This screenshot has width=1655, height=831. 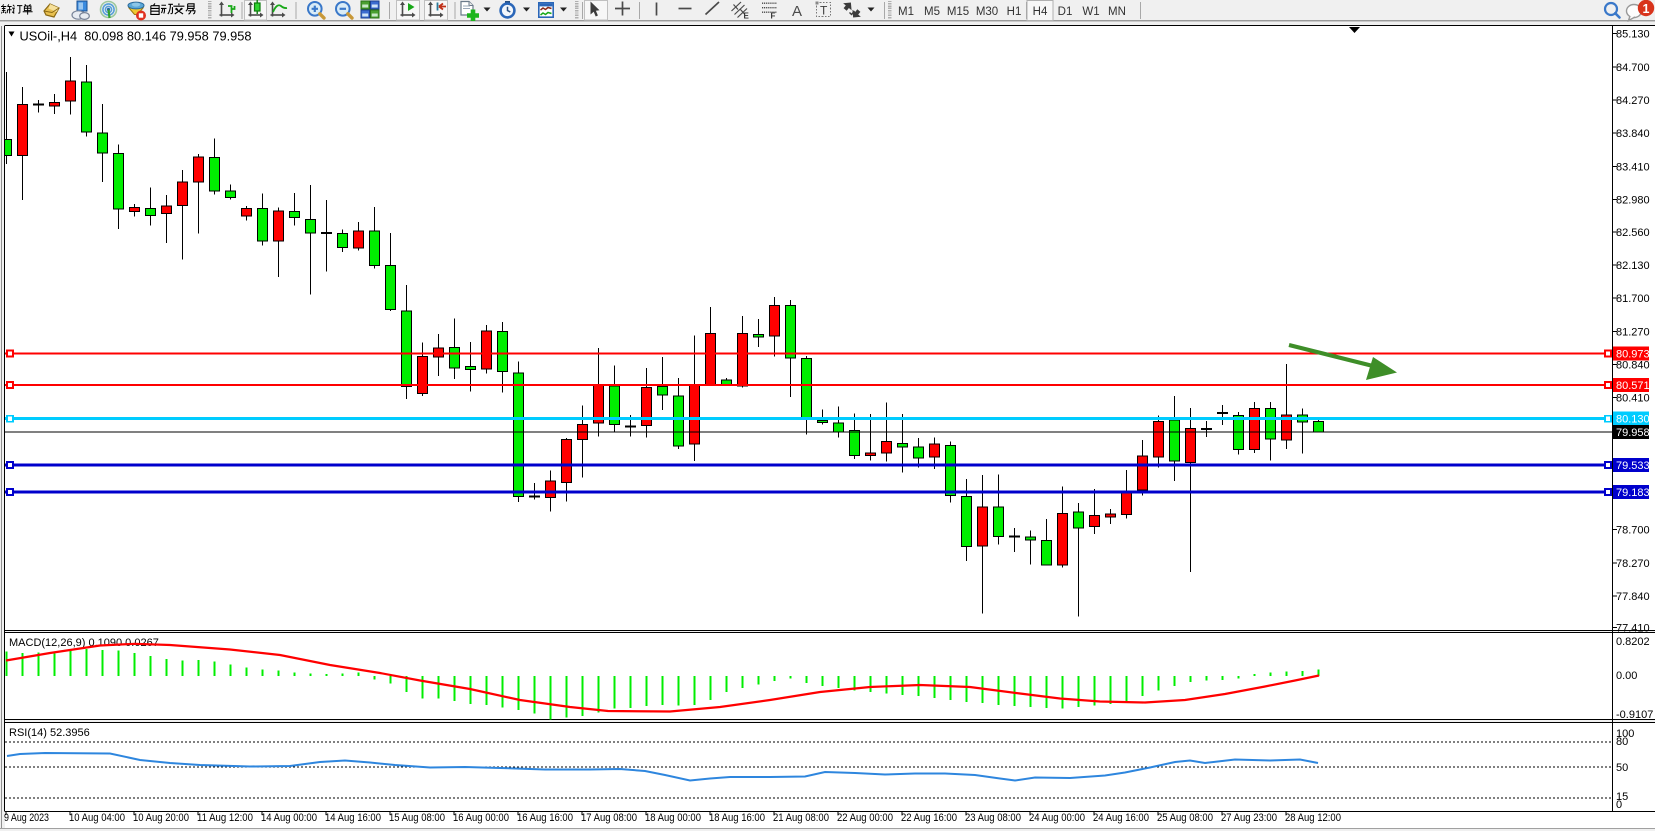 I want to click on svg-text: 18 Aug 00:00, so click(x=673, y=818).